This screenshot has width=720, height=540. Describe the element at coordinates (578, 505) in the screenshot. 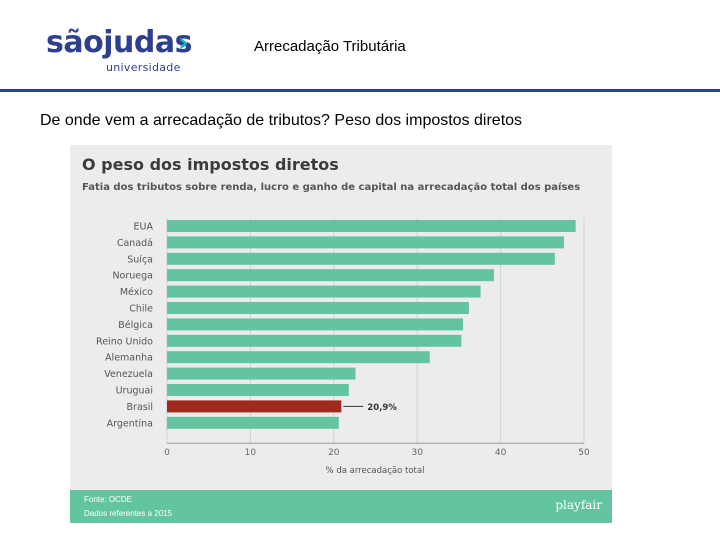

I see `brand-label: playfair` at that location.